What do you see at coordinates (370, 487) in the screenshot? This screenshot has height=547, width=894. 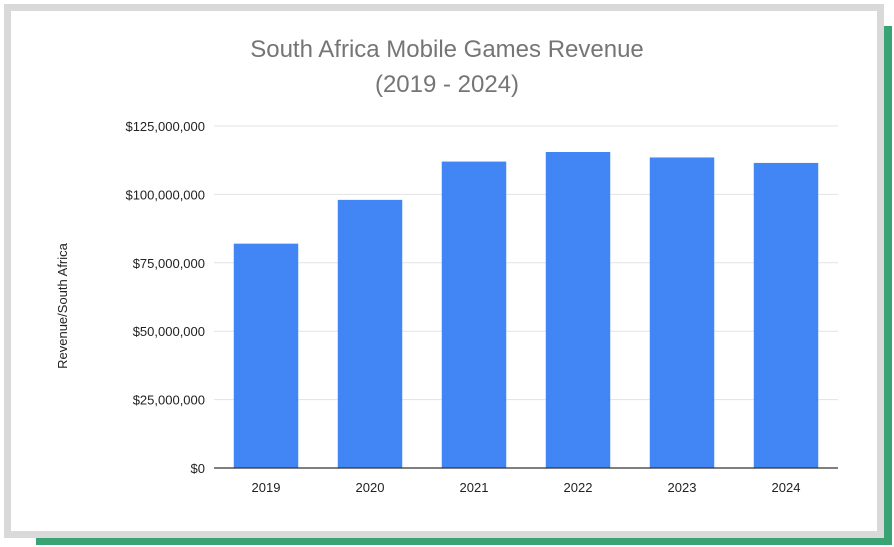 I see `x-tick-label: 2020` at bounding box center [370, 487].